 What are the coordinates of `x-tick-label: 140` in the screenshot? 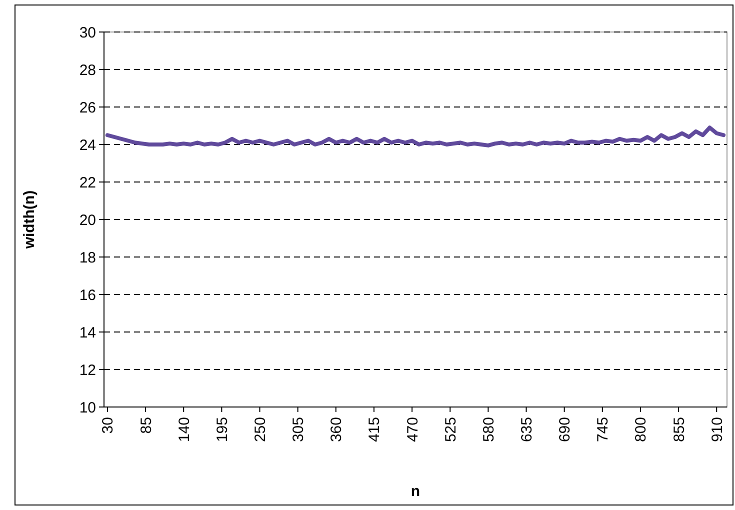 It's located at (184, 429).